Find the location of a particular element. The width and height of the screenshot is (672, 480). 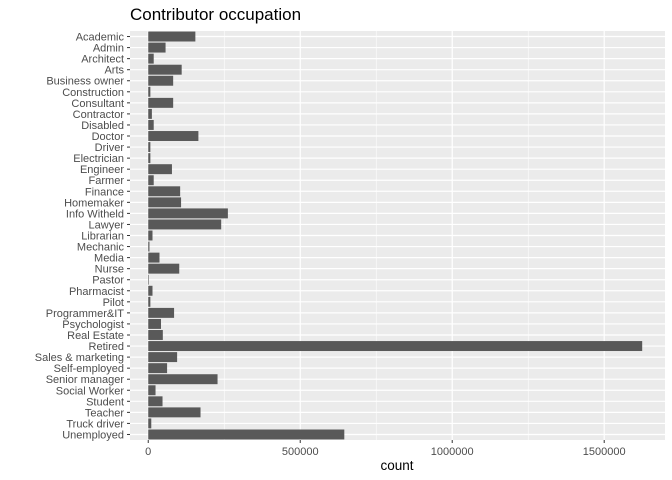

y-tick-label: Psychologist is located at coordinates (93, 325).